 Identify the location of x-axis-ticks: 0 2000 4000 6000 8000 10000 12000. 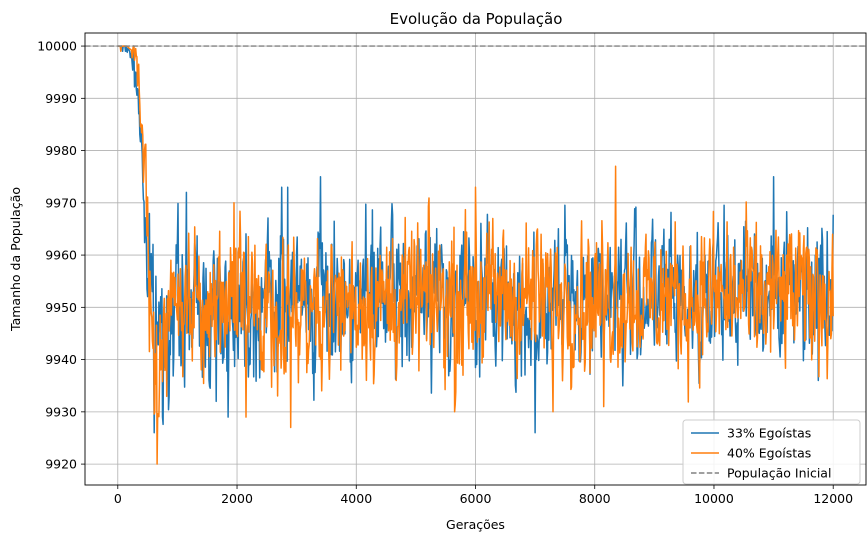
(483, 495).